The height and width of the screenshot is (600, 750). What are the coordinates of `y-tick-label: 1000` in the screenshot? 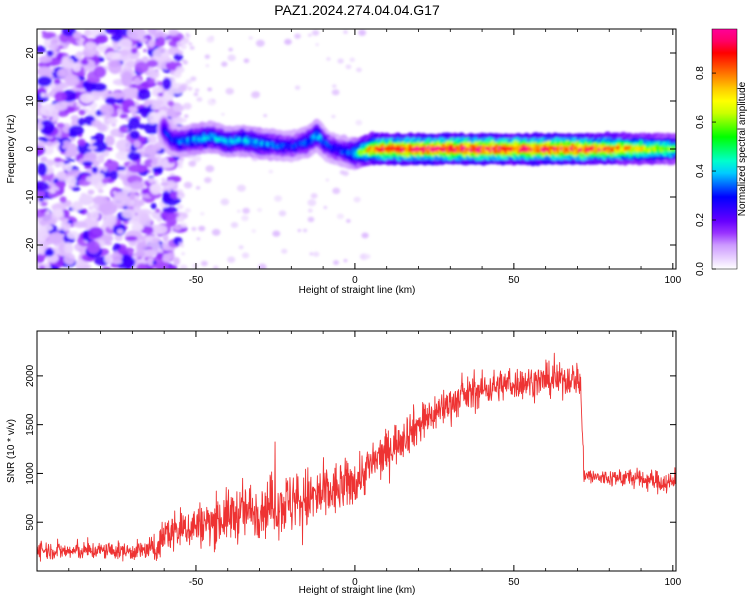 It's located at (30, 473).